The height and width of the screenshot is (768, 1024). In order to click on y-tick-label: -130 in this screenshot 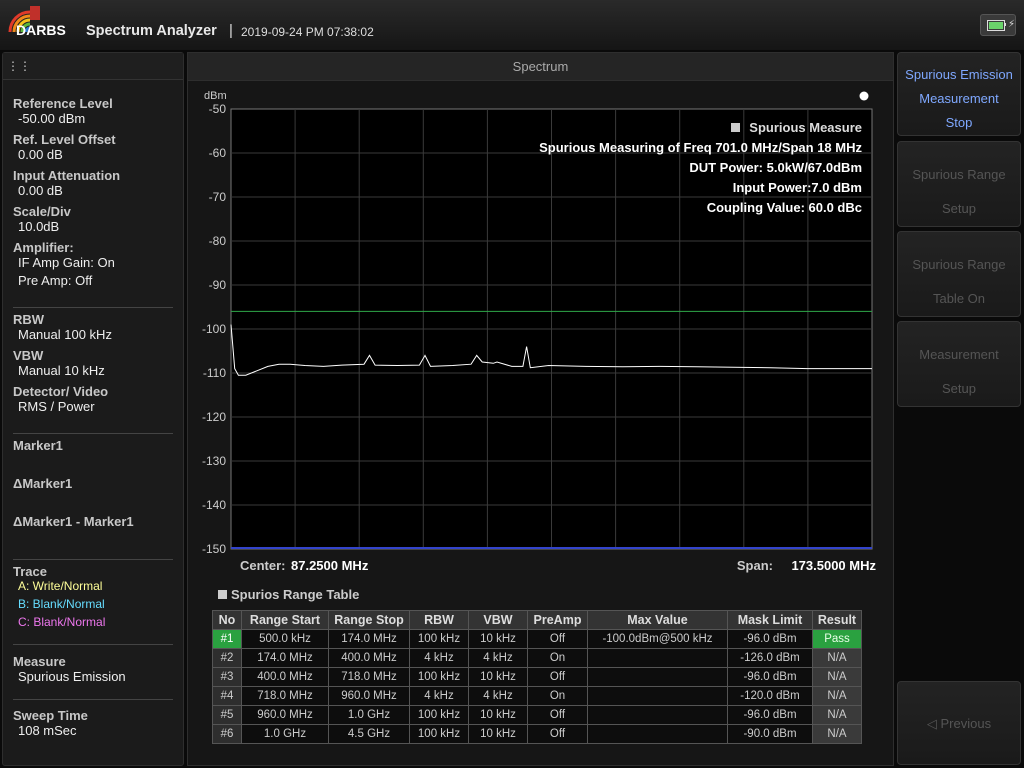, I will do `click(214, 461)`.